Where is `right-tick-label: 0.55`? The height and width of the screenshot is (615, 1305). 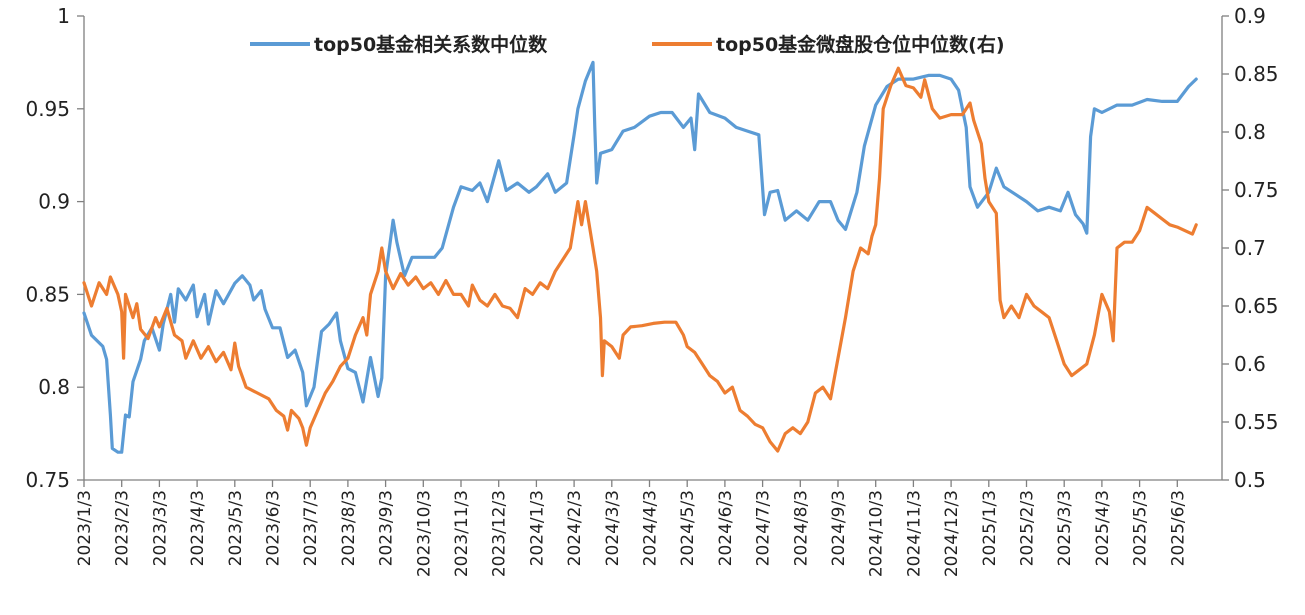 right-tick-label: 0.55 is located at coordinates (1256, 422).